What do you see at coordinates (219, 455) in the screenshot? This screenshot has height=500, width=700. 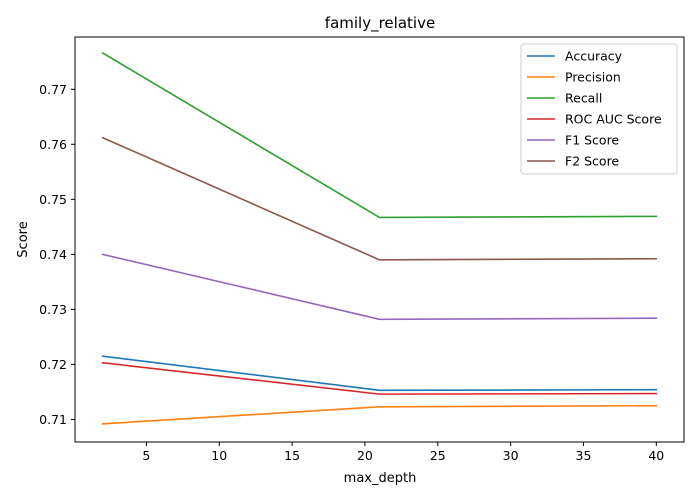 I see `x-tick-label: 10` at bounding box center [219, 455].